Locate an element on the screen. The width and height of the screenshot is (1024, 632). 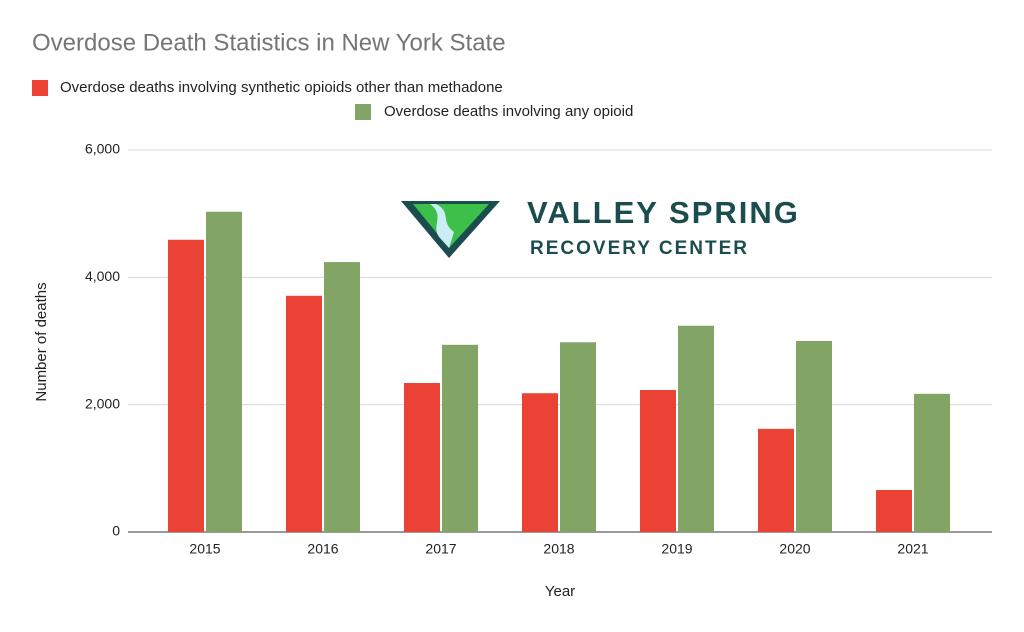
x-tick-label: 2017 is located at coordinates (440, 549).